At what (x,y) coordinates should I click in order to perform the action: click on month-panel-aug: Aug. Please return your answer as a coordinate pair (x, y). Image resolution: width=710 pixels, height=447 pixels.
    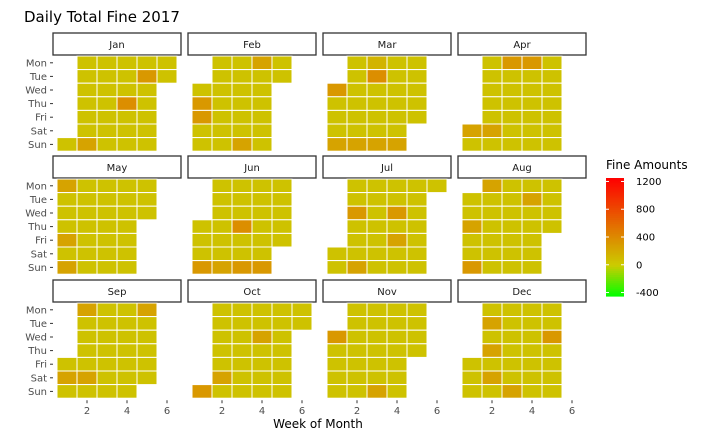
    Looking at the image, I should click on (522, 215).